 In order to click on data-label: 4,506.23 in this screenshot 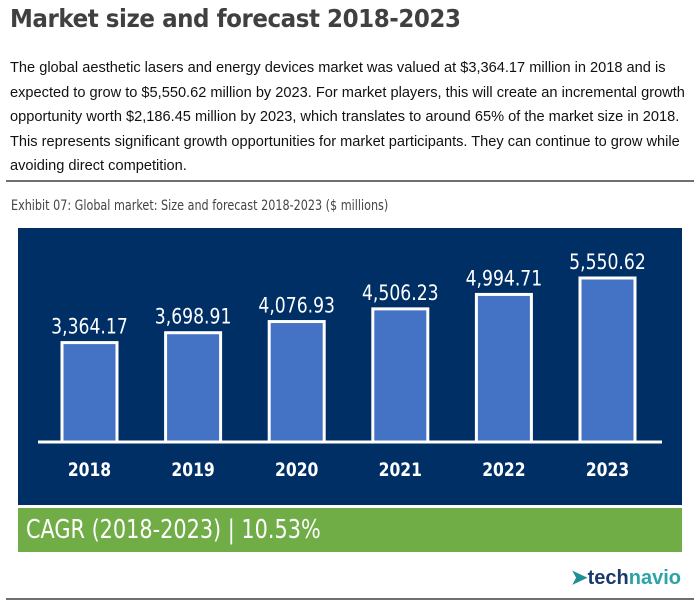, I will do `click(400, 292)`.